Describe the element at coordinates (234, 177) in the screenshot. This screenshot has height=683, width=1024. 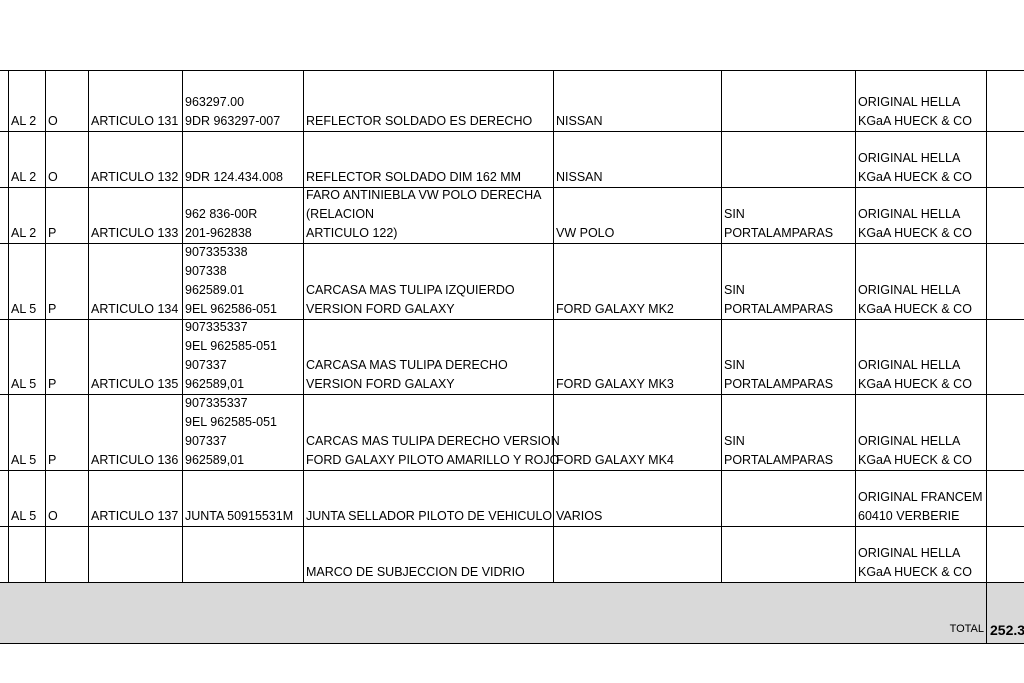
I see `cell-text: 9DR 124.434.008` at that location.